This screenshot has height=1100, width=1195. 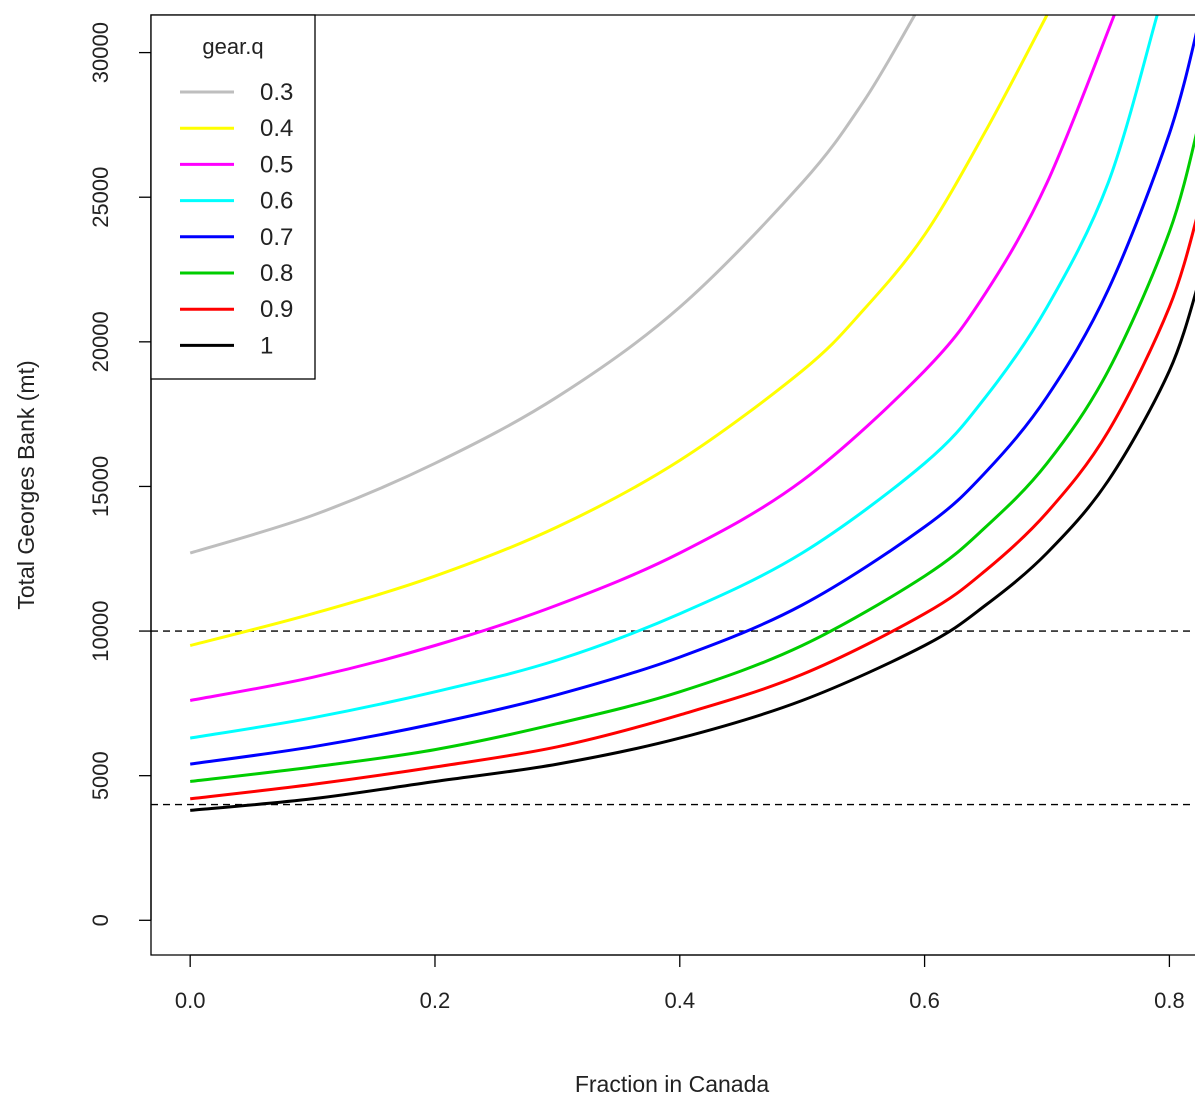 I want to click on x-axis: 0.0 0.2 0.4 0.6 0.8, so click(x=680, y=983).